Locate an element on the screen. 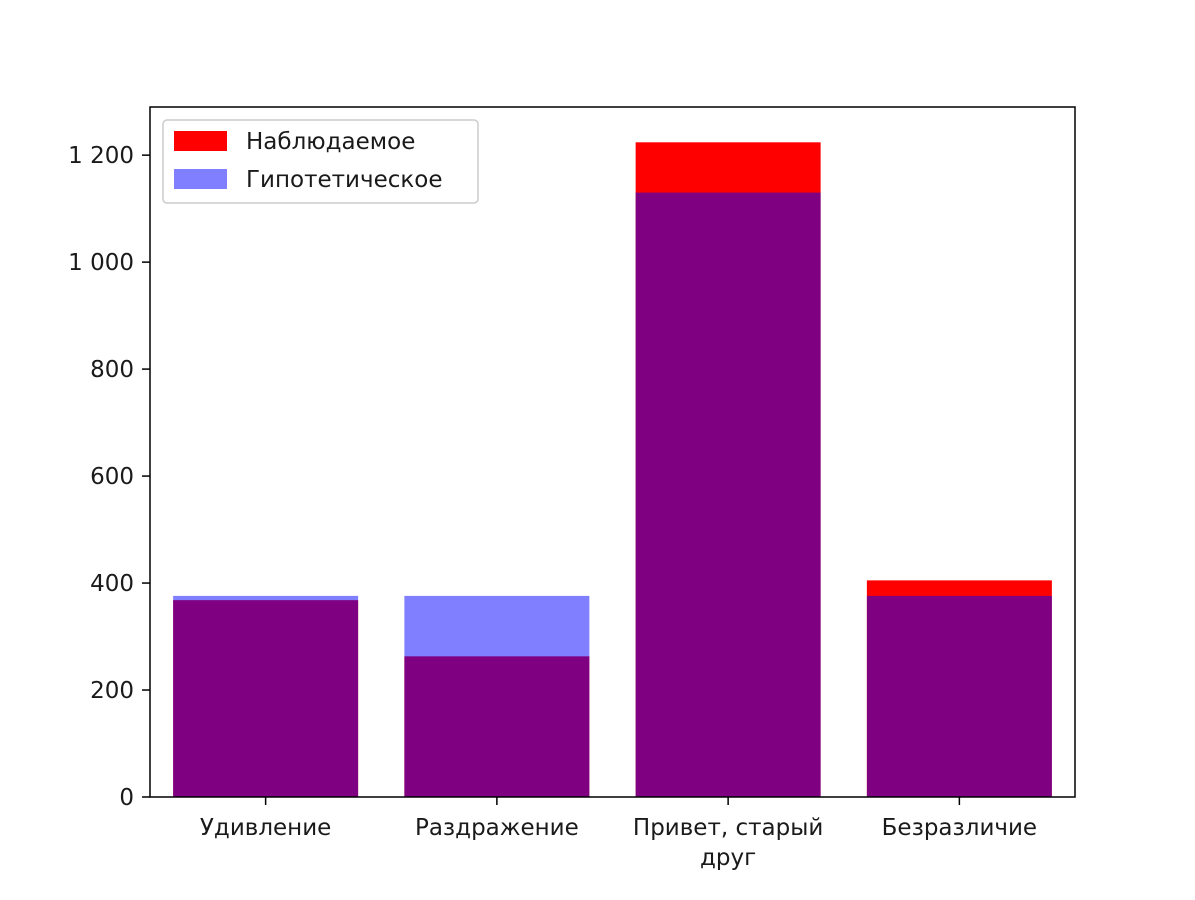 The width and height of the screenshot is (1195, 900). legend-box is located at coordinates (320, 161).